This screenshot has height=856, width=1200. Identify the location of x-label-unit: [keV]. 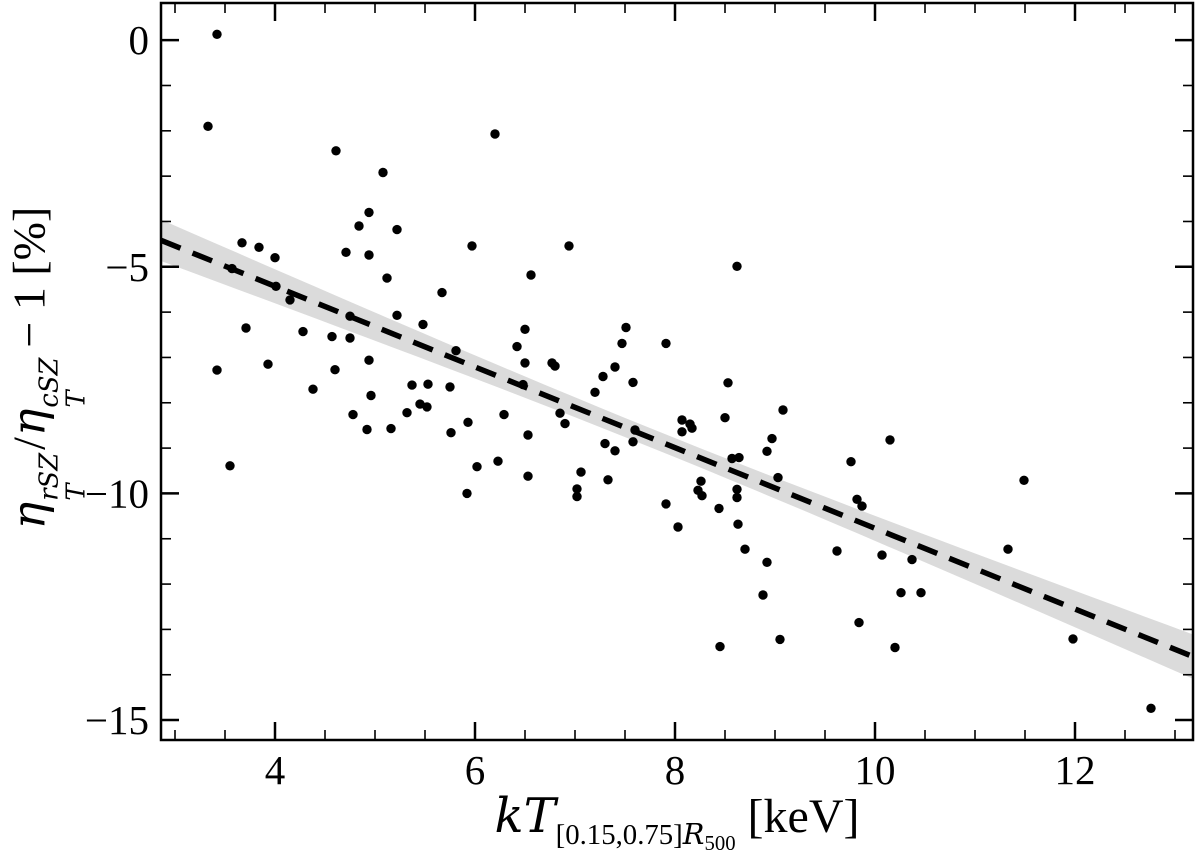
(797, 816).